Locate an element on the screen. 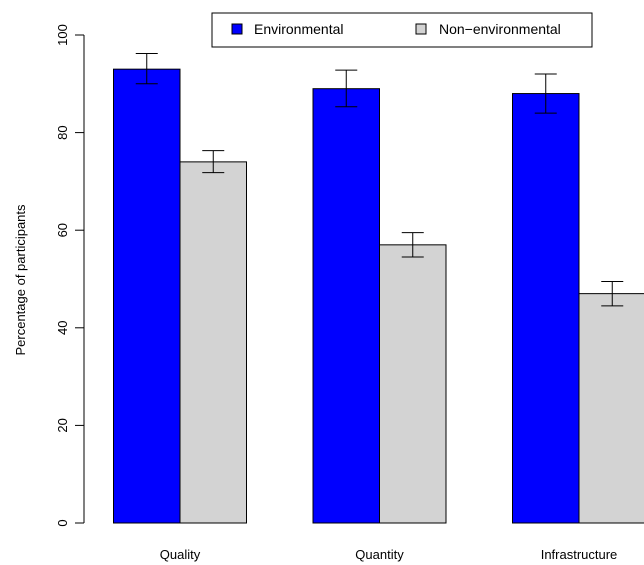  legend: Environmental Non−environmental is located at coordinates (402, 30).